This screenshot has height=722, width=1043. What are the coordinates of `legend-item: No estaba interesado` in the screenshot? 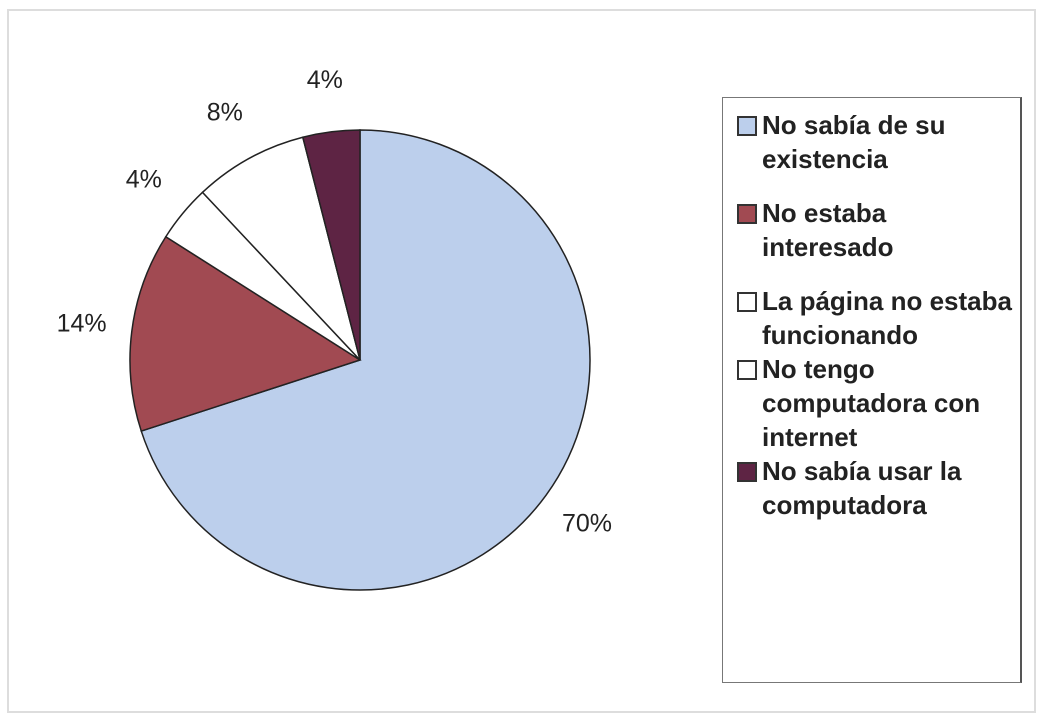 It's located at (876, 230).